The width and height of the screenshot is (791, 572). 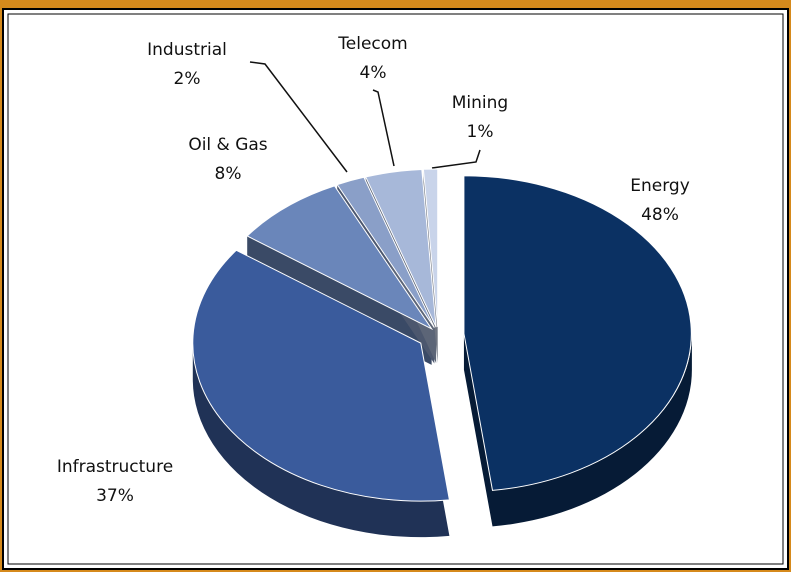 What do you see at coordinates (228, 174) in the screenshot?
I see `slice-value-label: 8%` at bounding box center [228, 174].